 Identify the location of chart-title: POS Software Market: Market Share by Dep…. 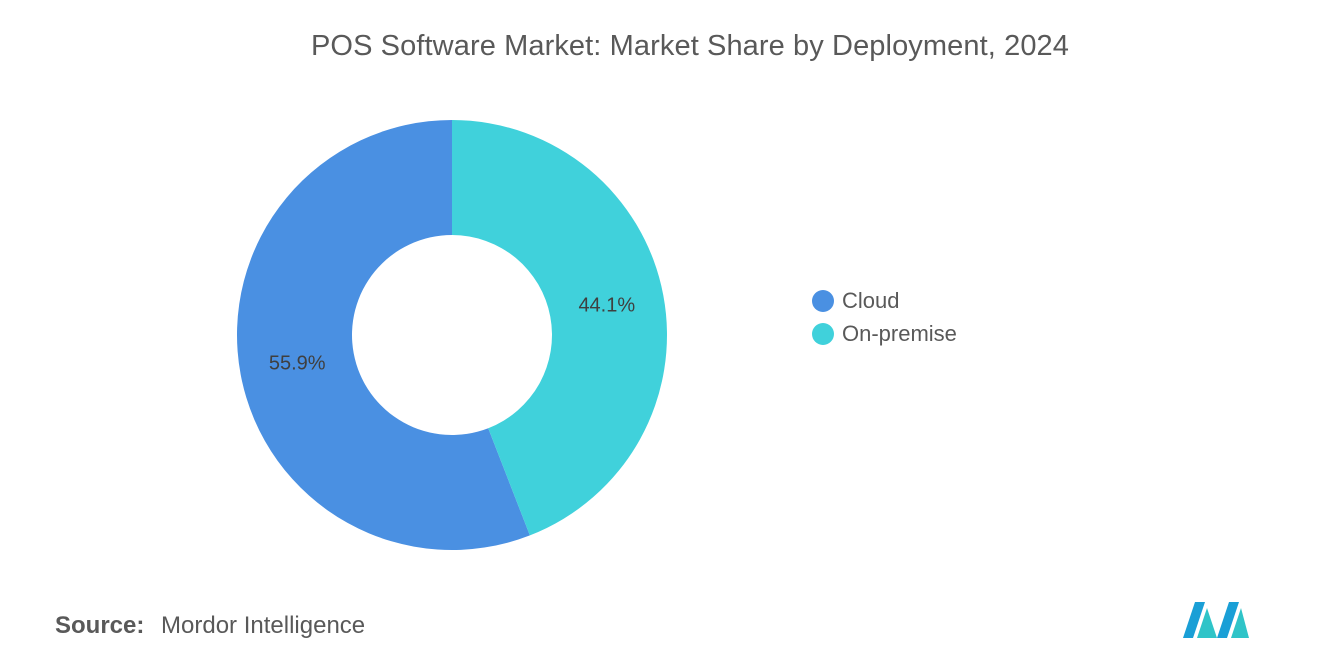
(690, 46).